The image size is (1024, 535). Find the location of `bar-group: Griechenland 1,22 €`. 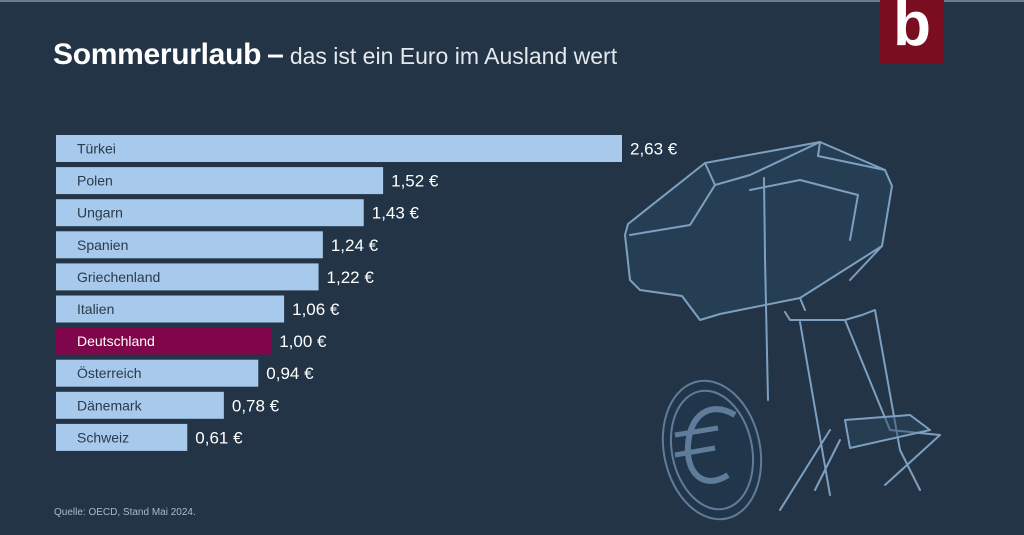

bar-group: Griechenland 1,22 € is located at coordinates (215, 277).